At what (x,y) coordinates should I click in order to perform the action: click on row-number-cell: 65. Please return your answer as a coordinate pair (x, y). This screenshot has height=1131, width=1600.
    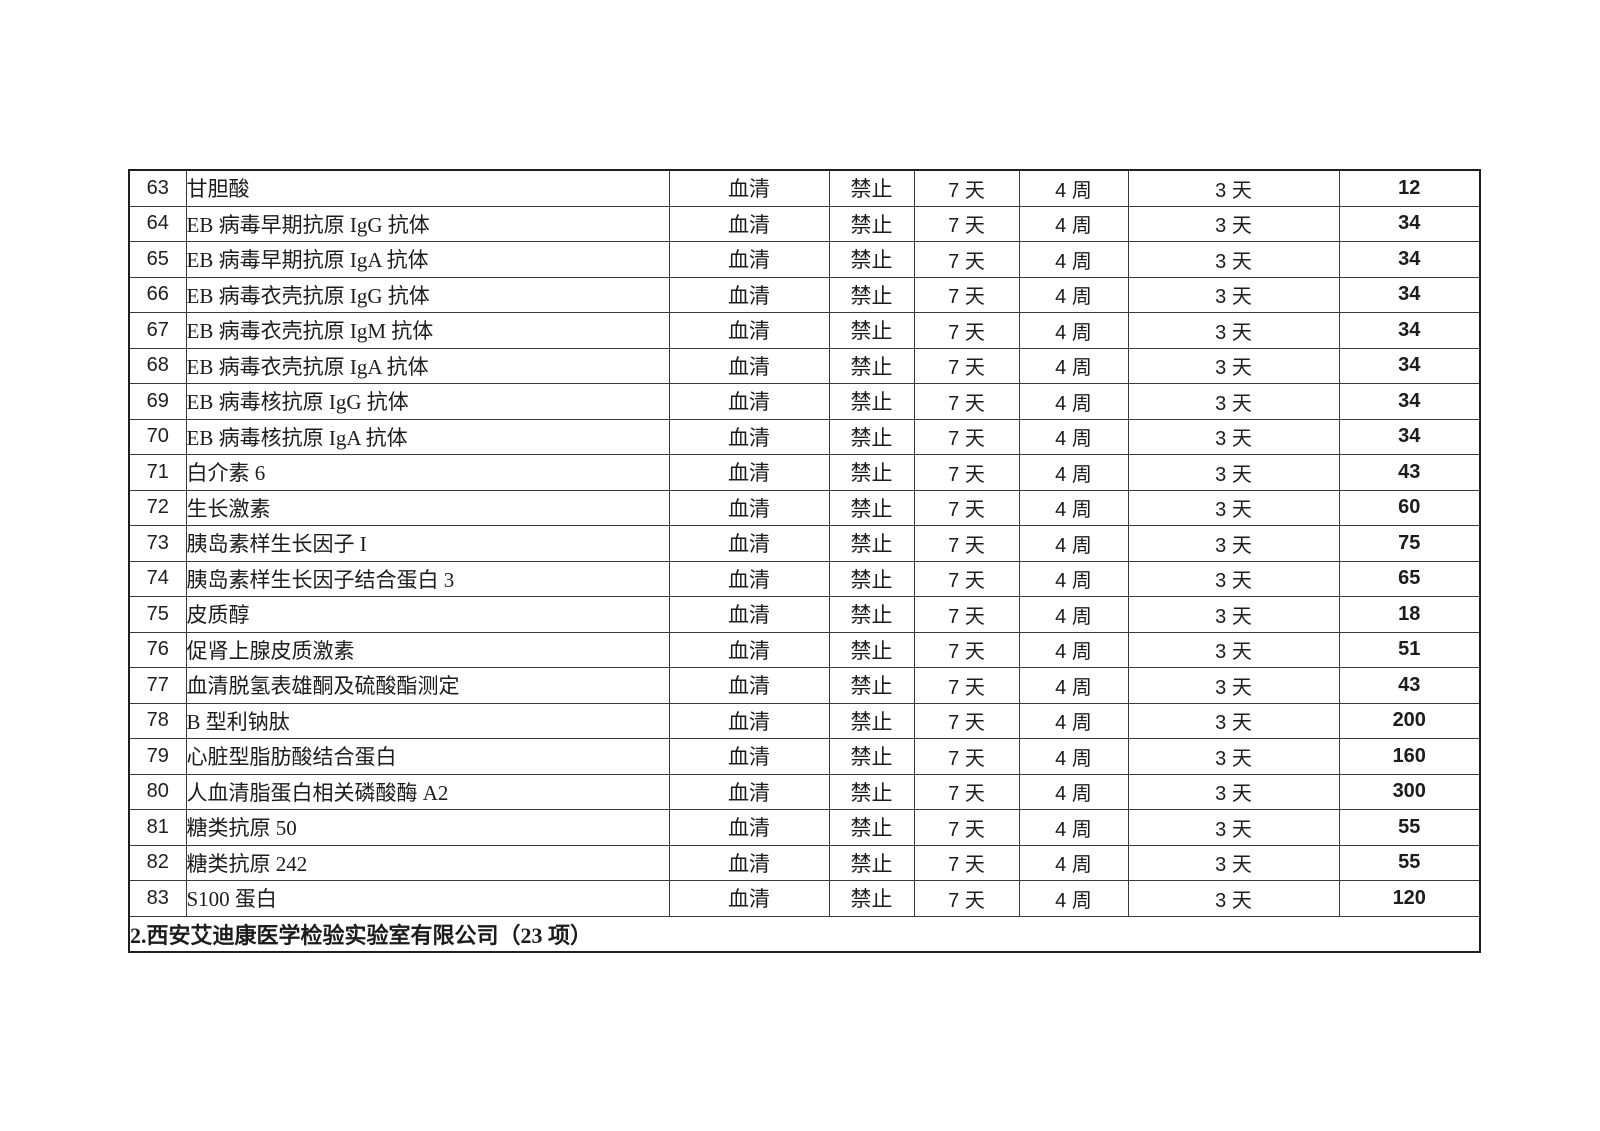
    Looking at the image, I should click on (157, 259).